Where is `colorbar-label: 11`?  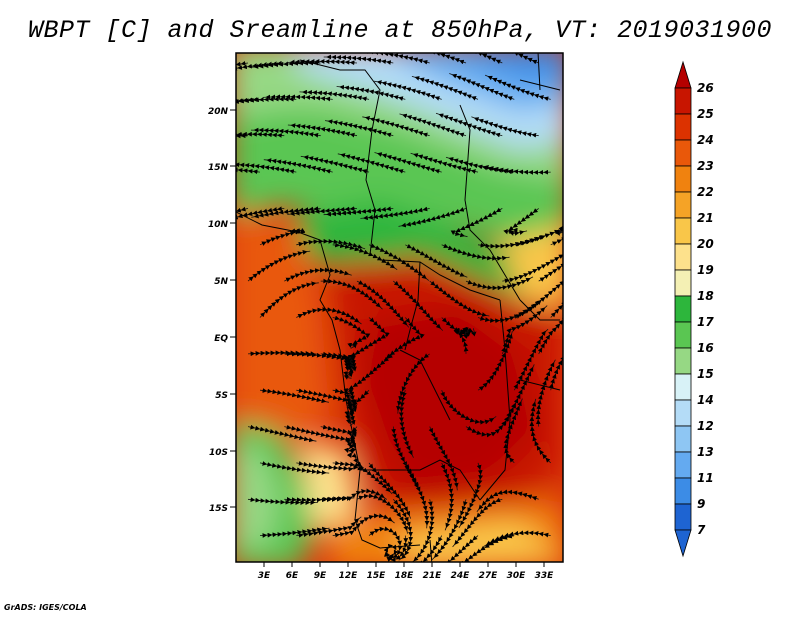
colorbar-label: 11 is located at coordinates (705, 478).